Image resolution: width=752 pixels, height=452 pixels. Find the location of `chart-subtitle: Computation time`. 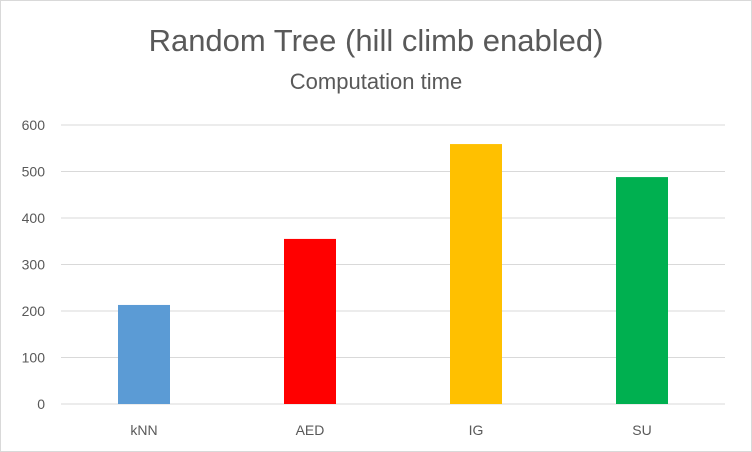

chart-subtitle: Computation time is located at coordinates (376, 81).